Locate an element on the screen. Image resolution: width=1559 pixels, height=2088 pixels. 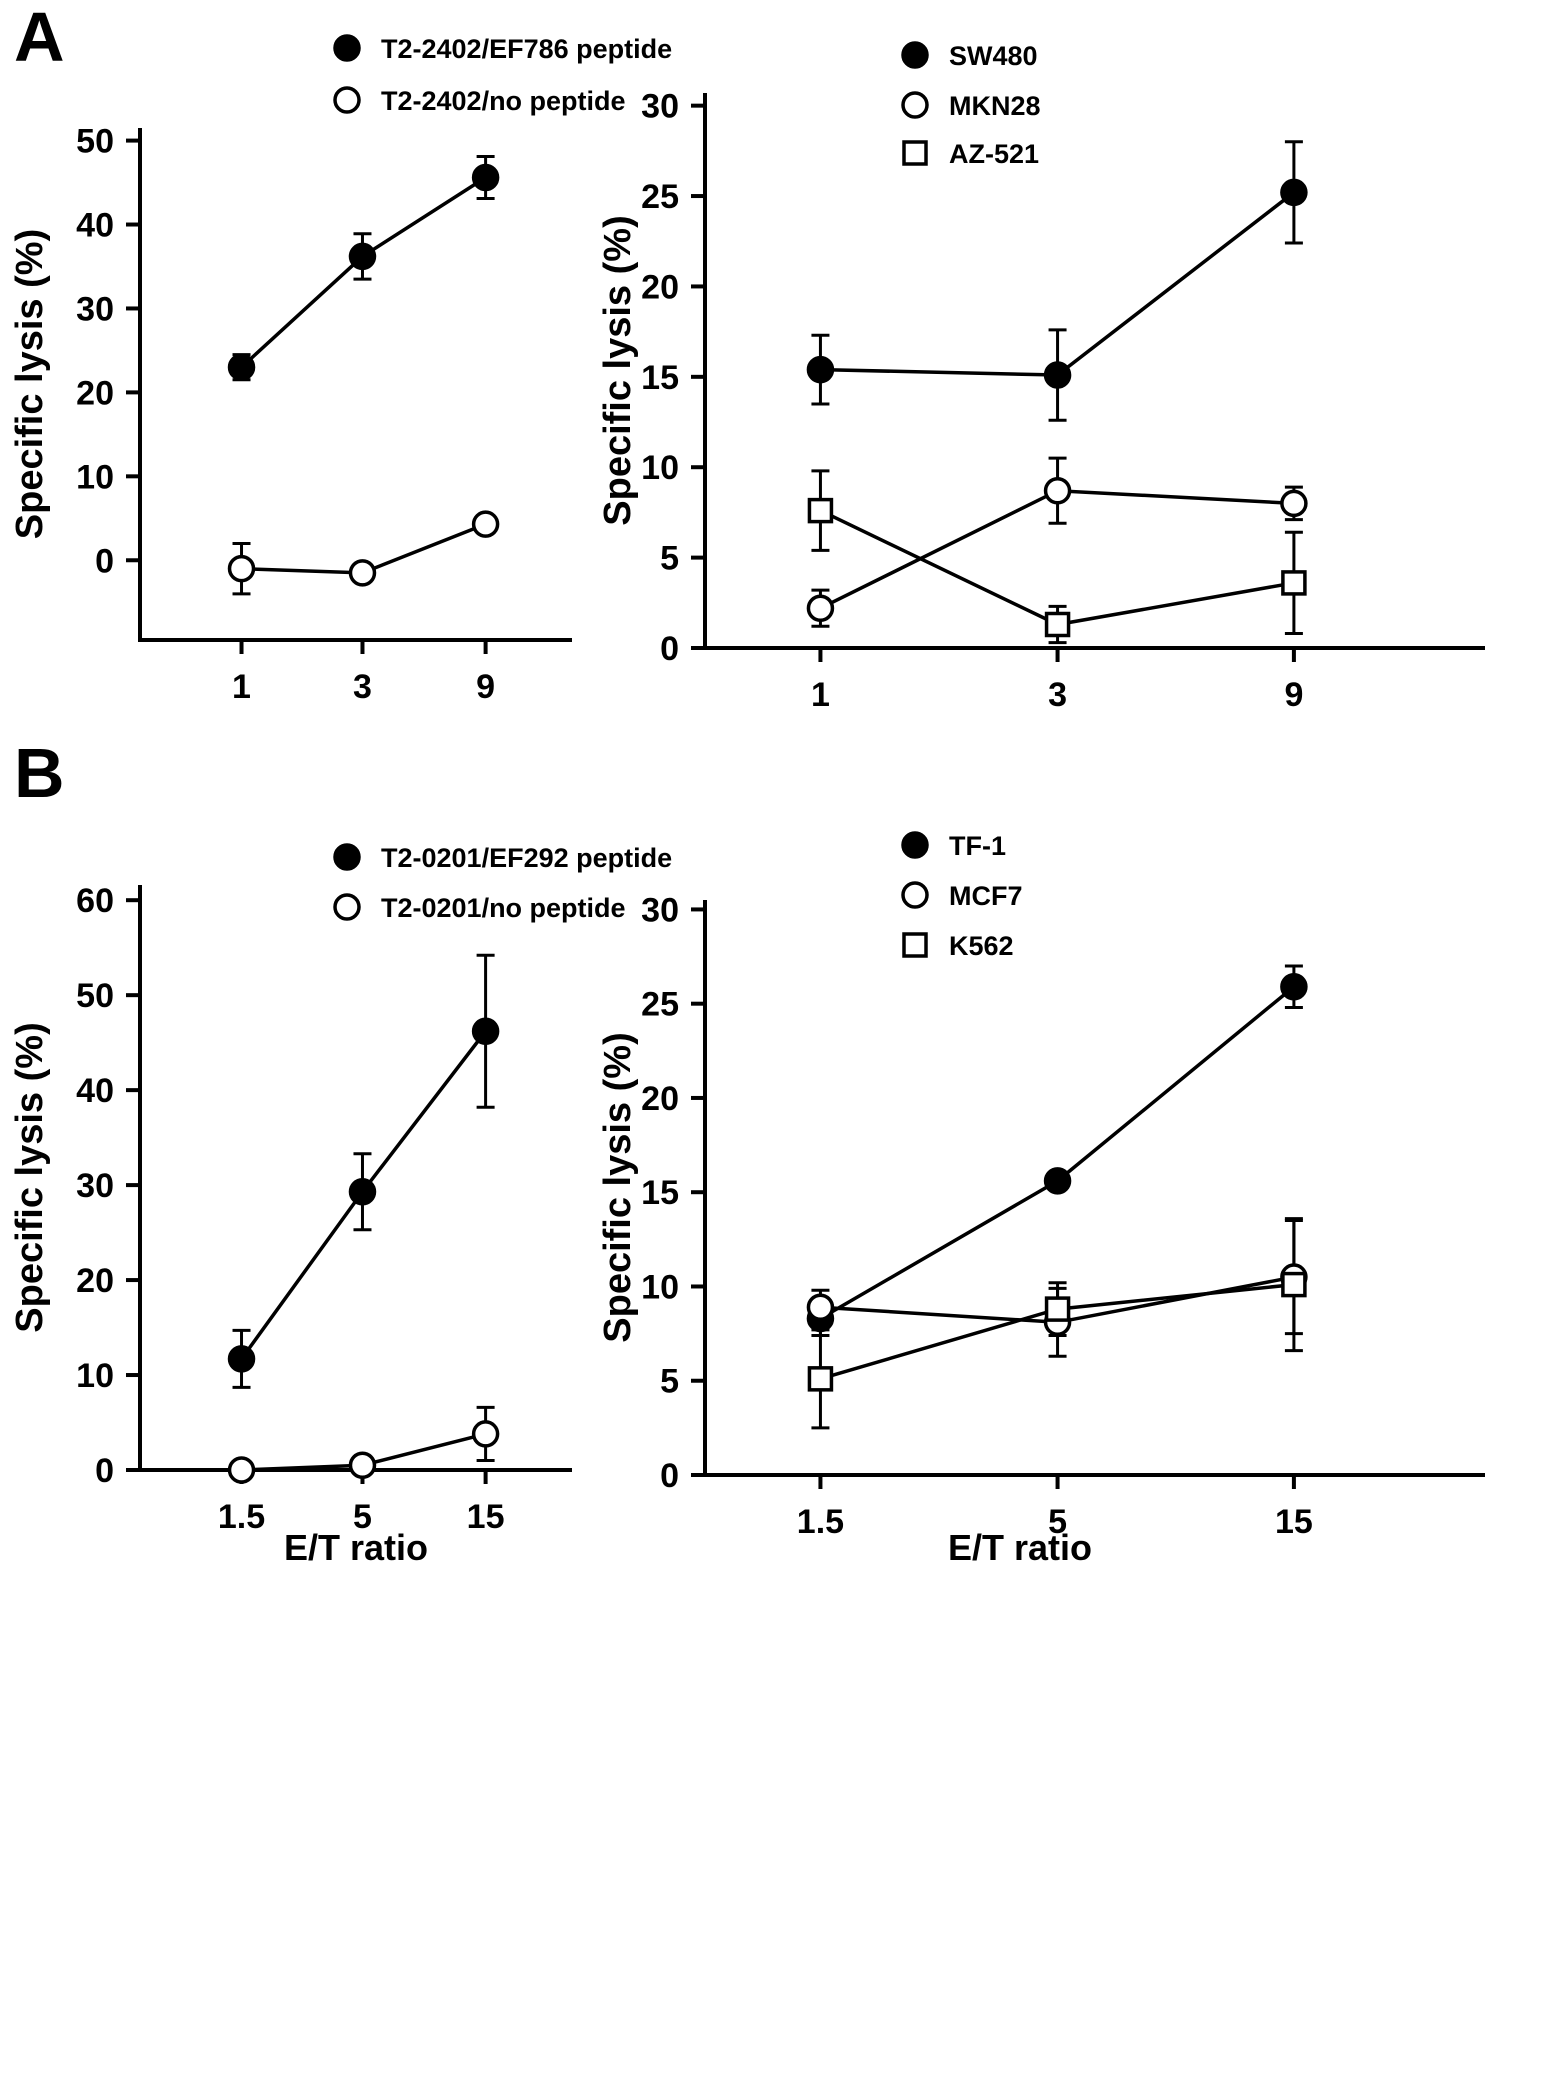
series-line is located at coordinates (1057, 1153).